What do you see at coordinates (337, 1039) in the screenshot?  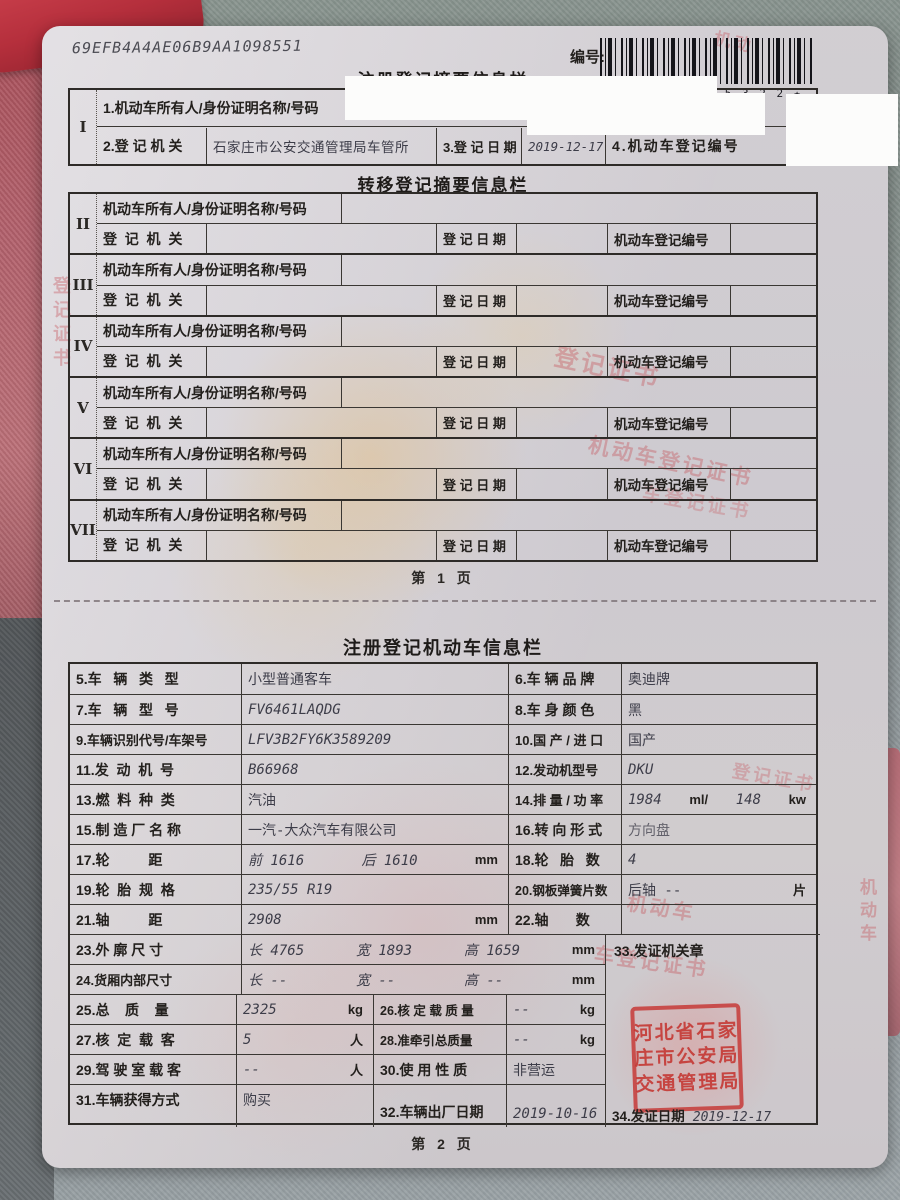 I see `row-27-28: 27.核 定 载 客 5 人 28.准牵引总质量 -- kg` at bounding box center [337, 1039].